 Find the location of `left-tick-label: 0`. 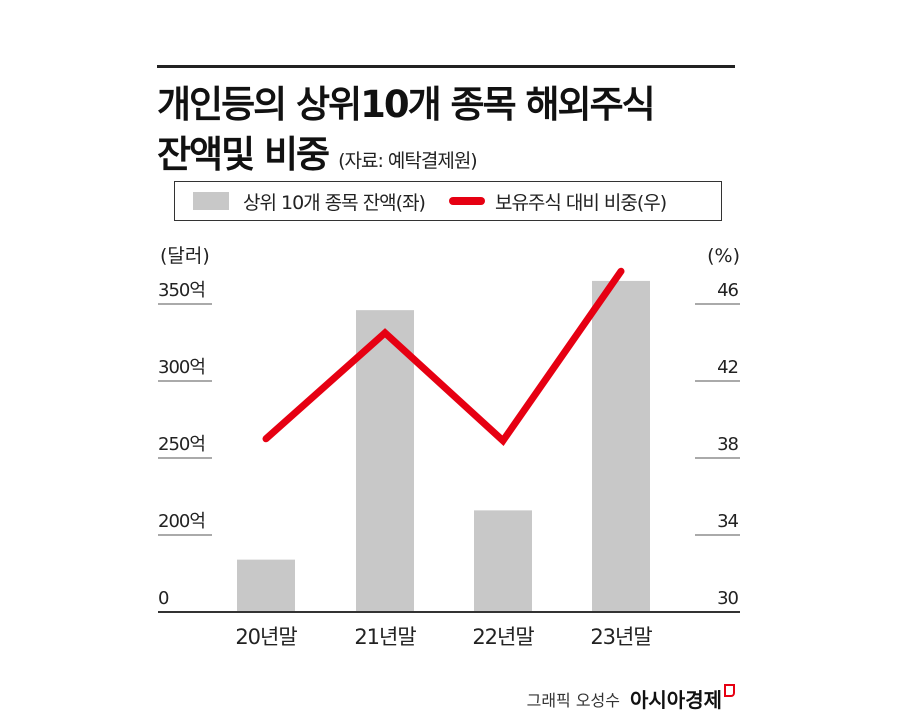

left-tick-label: 0 is located at coordinates (163, 598).